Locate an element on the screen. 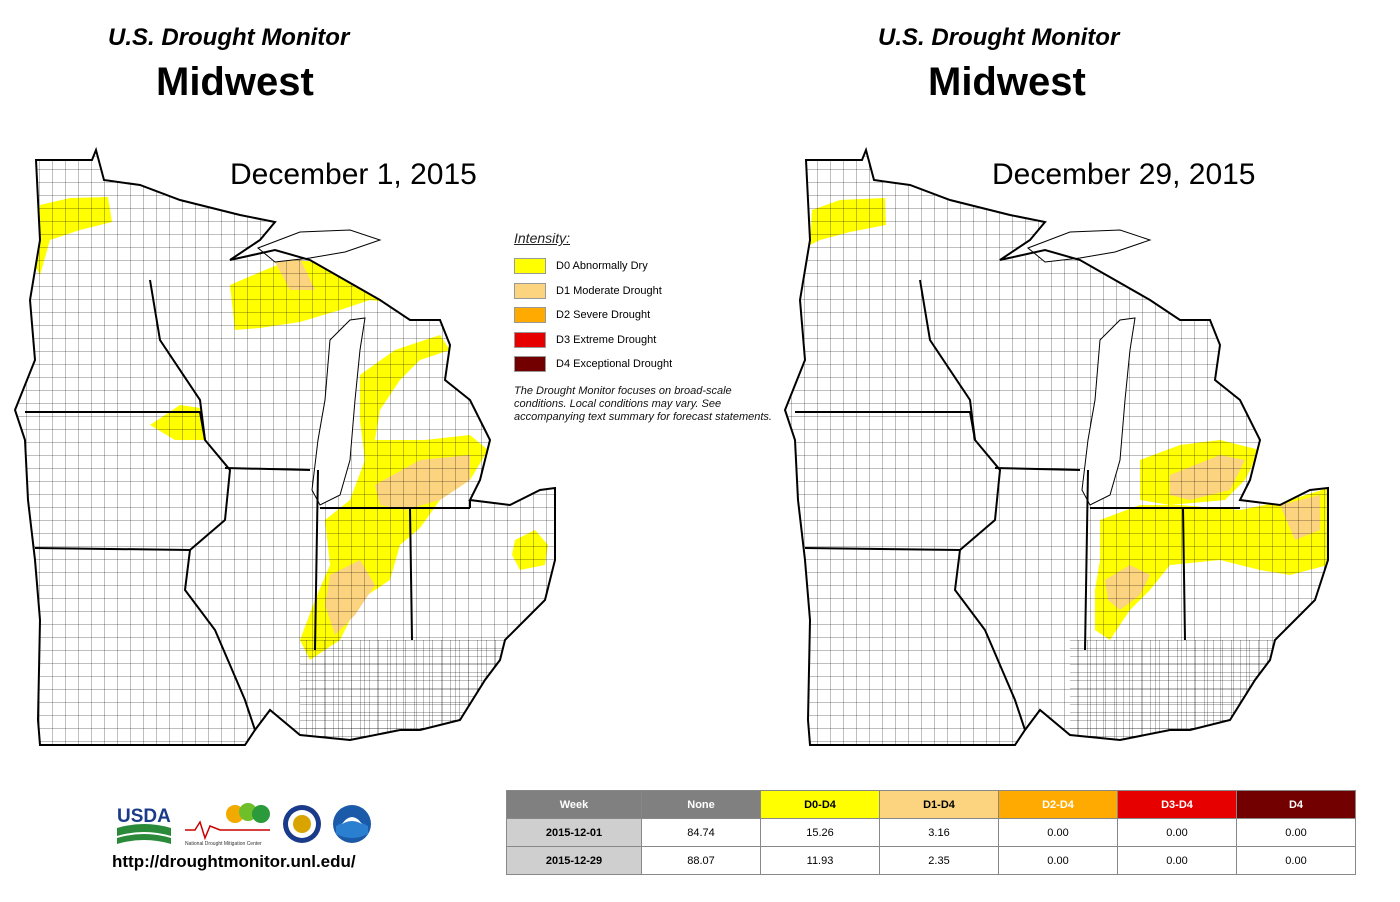 The width and height of the screenshot is (1400, 902). legend-item: D1 Moderate Drought is located at coordinates (649, 291).